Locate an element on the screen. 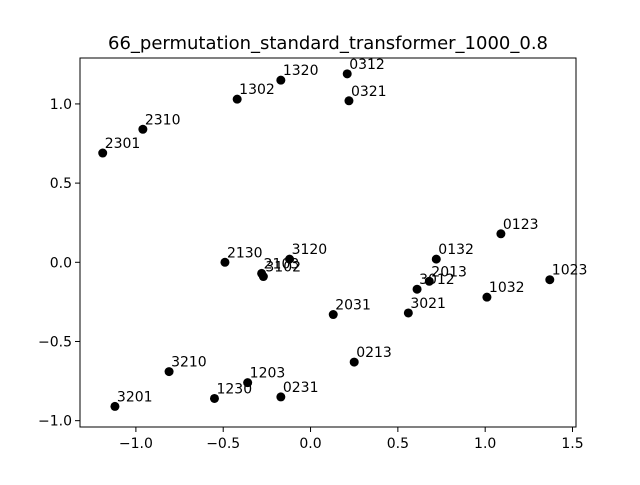  point-label: 1203 is located at coordinates (268, 374).